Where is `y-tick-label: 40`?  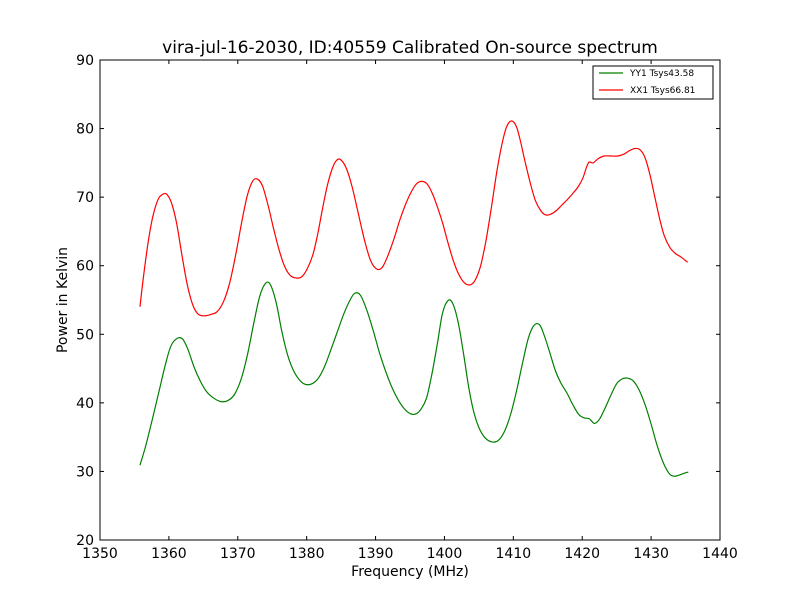 y-tick-label: 40 is located at coordinates (85, 404).